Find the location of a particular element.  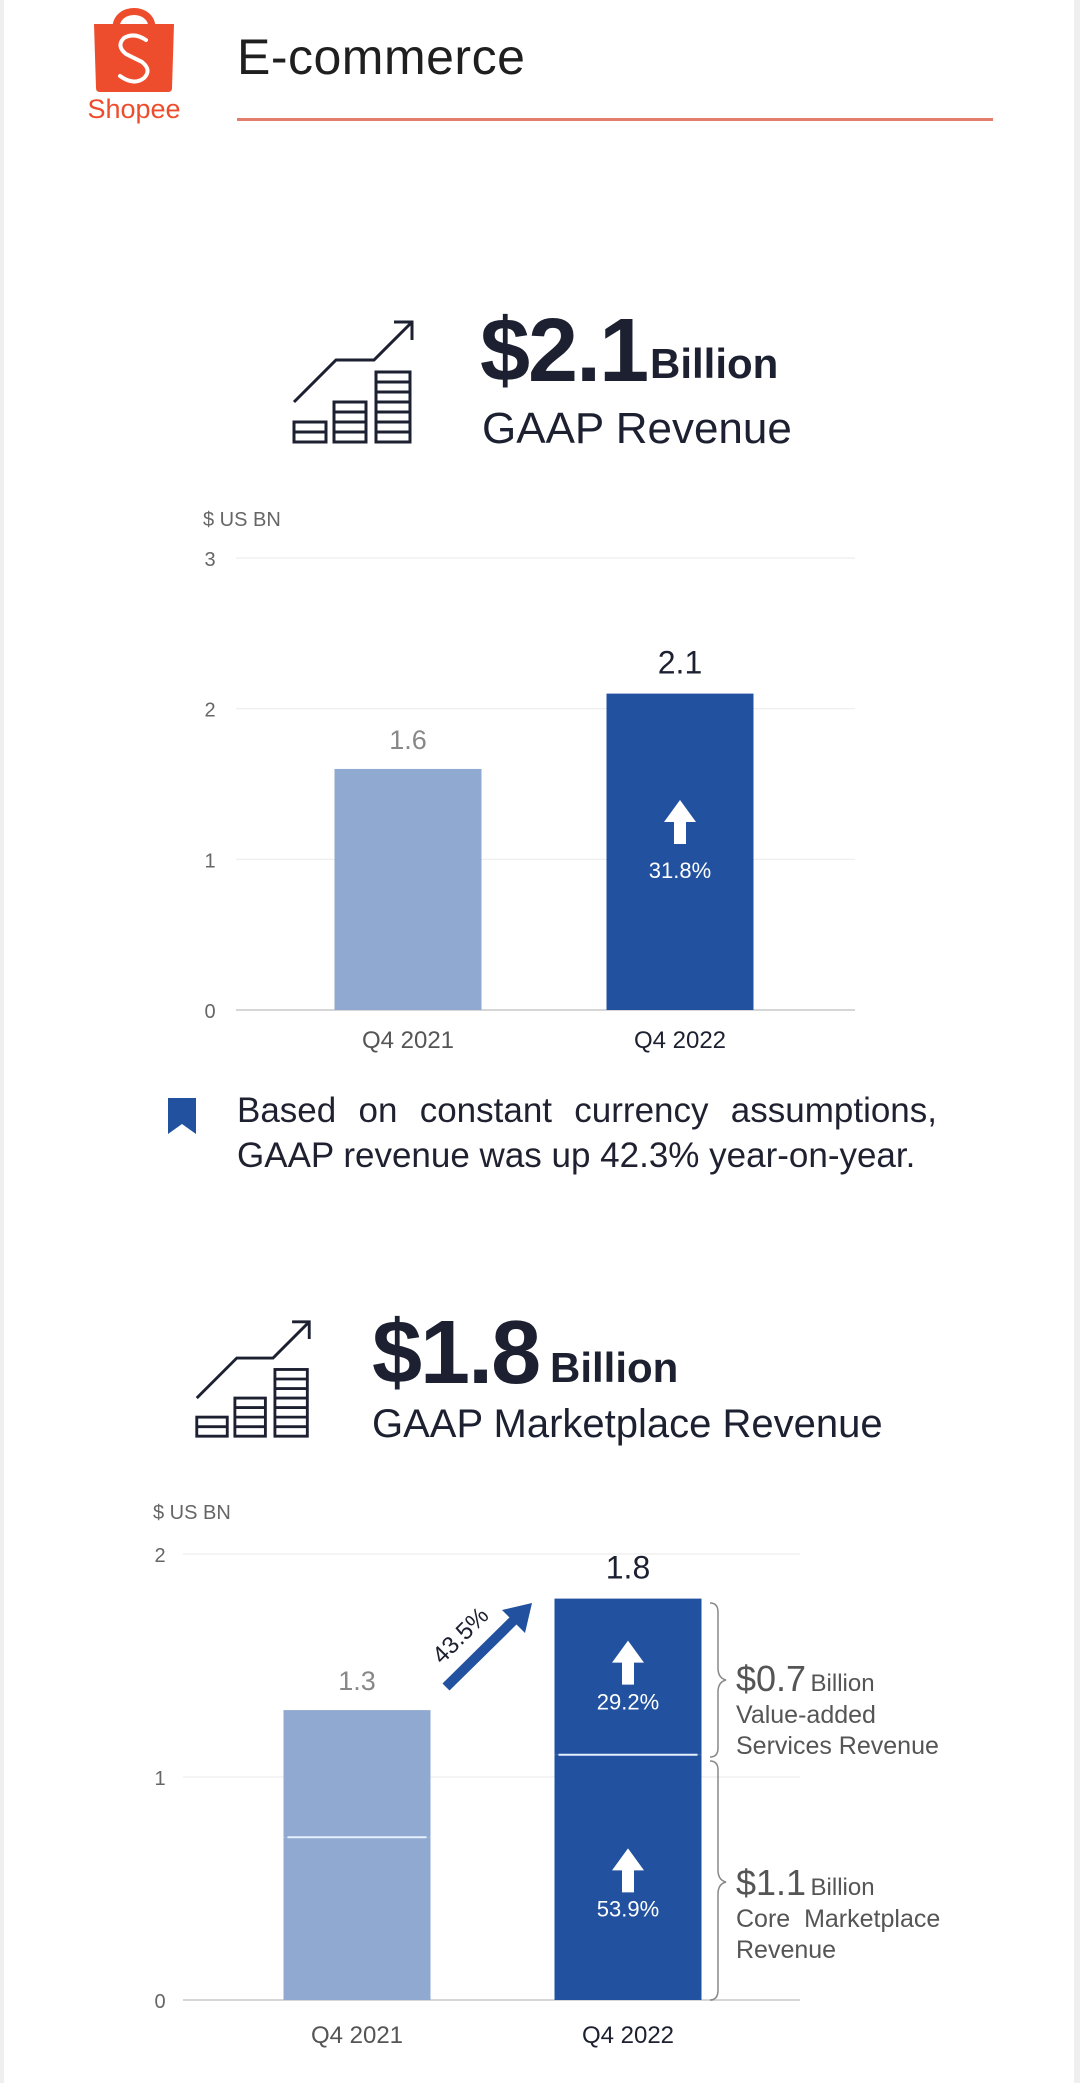

shopee-bag-logo-icon is located at coordinates (134, 50).